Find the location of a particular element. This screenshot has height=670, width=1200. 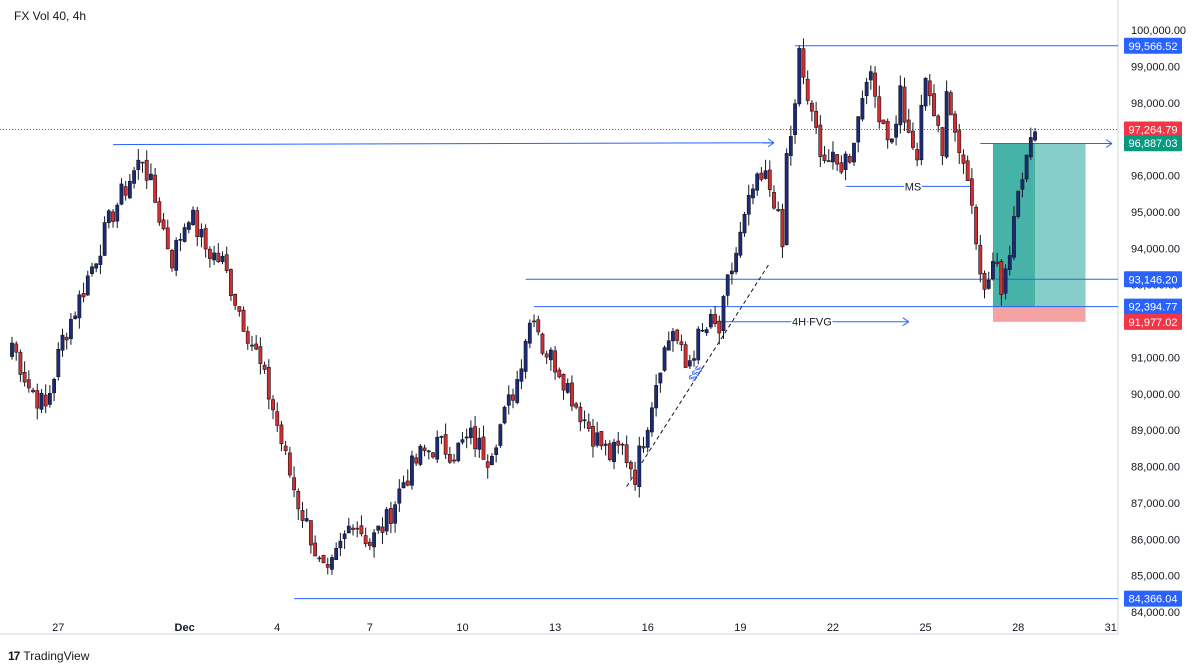

x-tick-label: Dec is located at coordinates (185, 628).